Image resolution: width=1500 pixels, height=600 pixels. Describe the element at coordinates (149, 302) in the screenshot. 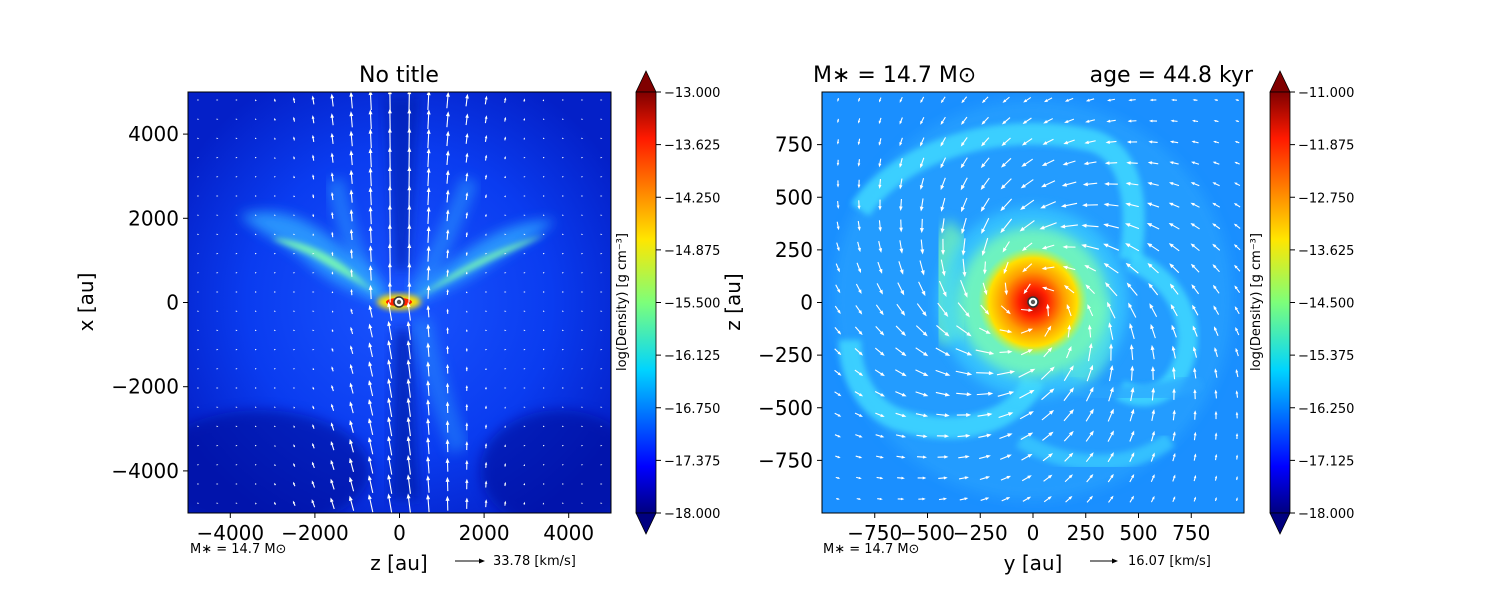

I see `left-y-ticks: 4000 2000 0 −2000 −4000` at that location.